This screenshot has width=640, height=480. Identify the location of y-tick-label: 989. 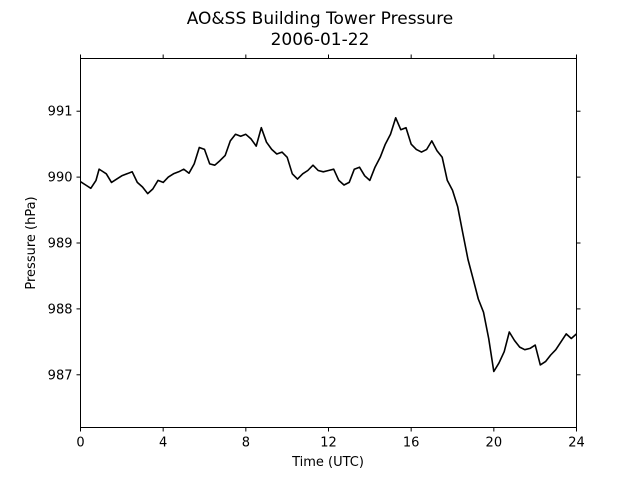
(60, 244).